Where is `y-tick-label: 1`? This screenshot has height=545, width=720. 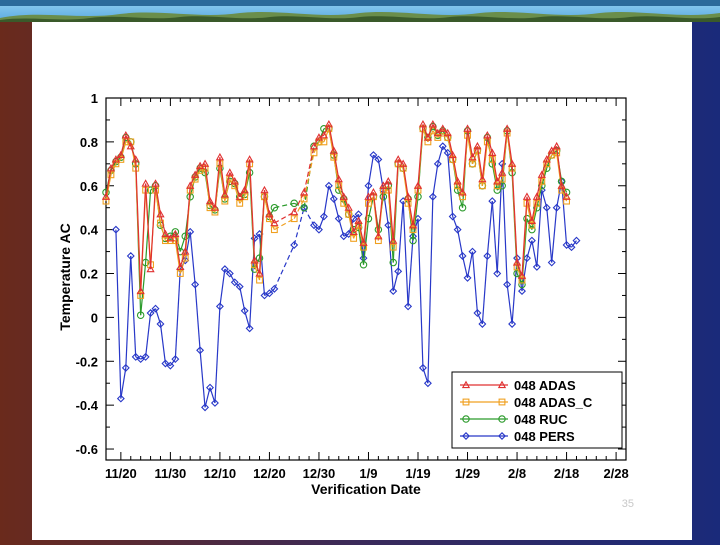
y-tick-label: 1 is located at coordinates (94, 98).